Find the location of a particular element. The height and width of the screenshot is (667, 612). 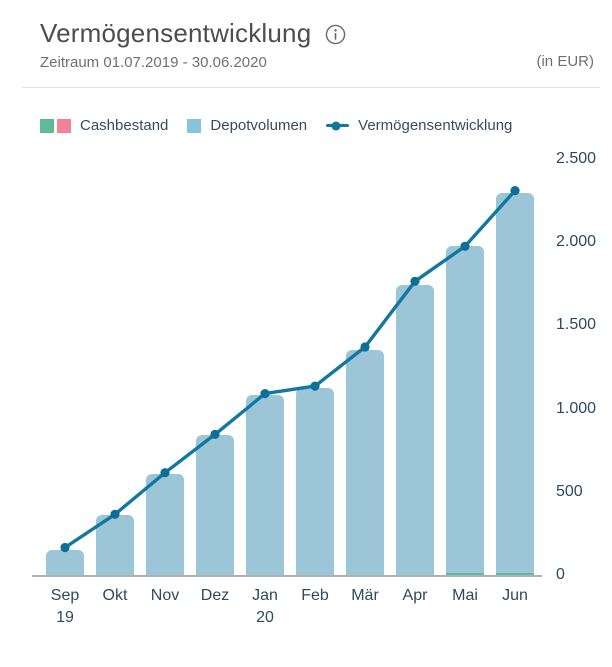

legend-label-cashbestand: Cashbestand is located at coordinates (124, 125).